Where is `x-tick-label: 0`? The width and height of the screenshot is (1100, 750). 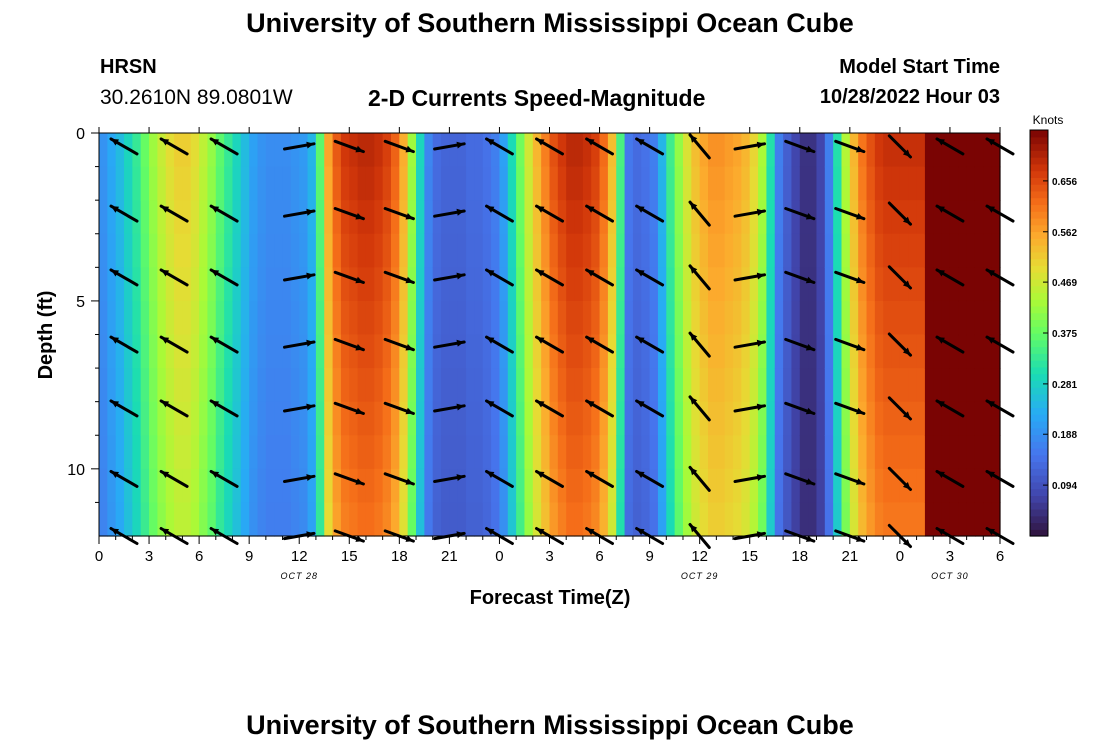
x-tick-label: 0 is located at coordinates (99, 556).